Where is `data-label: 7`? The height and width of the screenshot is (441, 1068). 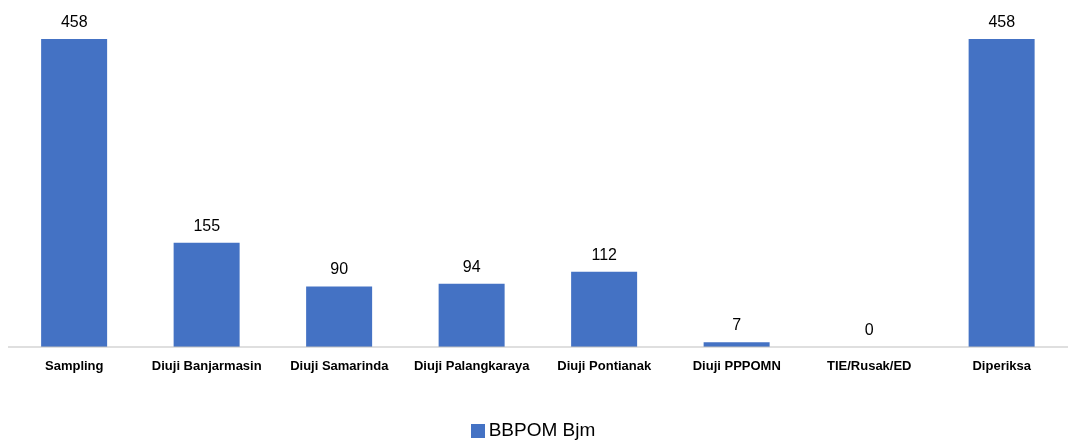
data-label: 7 is located at coordinates (737, 325).